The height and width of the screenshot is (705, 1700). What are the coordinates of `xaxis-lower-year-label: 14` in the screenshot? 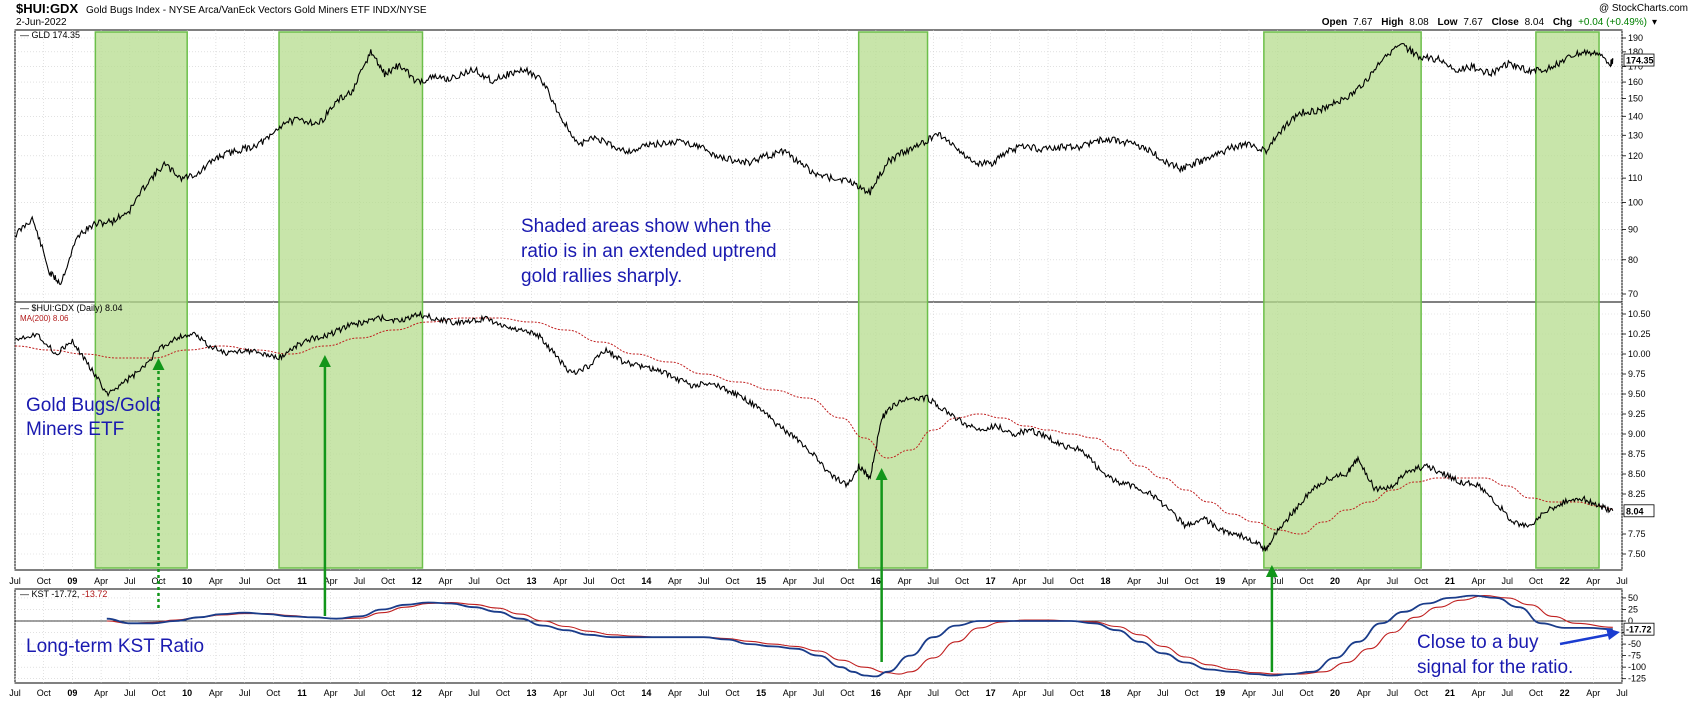 It's located at (646, 693).